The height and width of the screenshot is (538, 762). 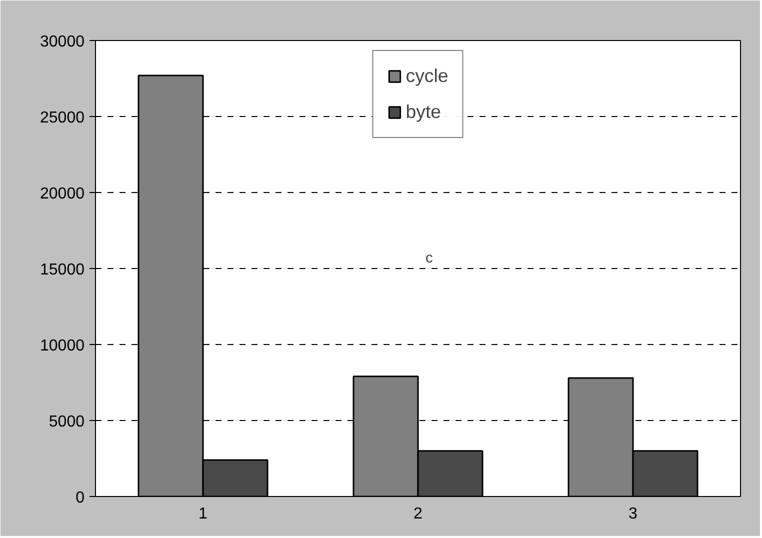 I want to click on y-tick-label: 0, so click(x=80, y=498).